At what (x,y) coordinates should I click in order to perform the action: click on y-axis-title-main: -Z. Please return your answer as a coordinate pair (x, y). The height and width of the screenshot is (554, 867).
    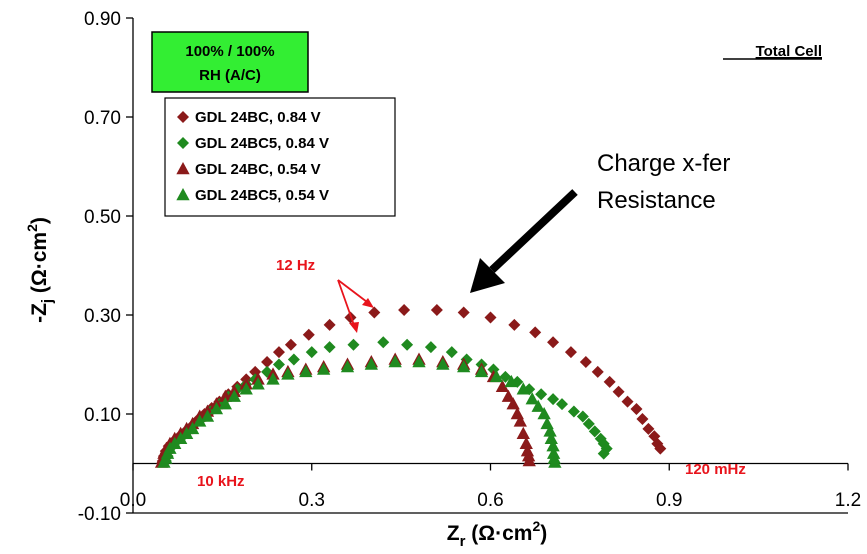
    Looking at the image, I should click on (39, 313).